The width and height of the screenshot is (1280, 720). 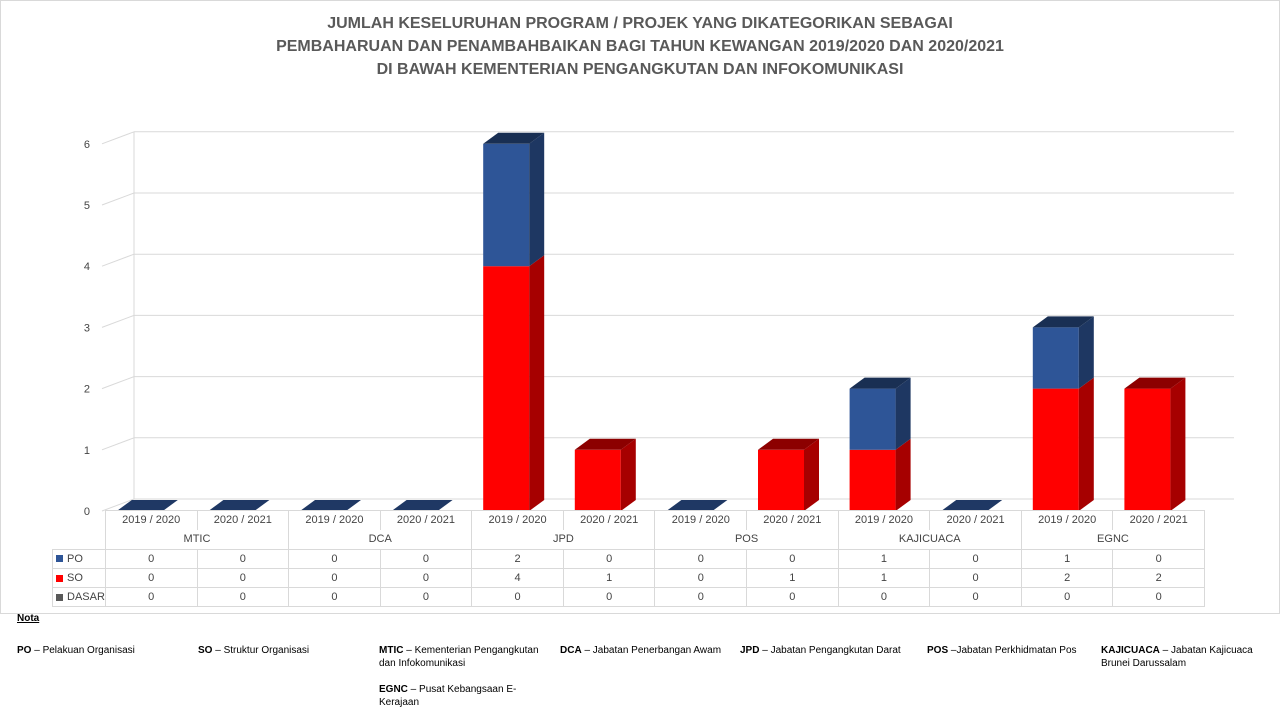 I want to click on note-abbr: KAJICUACA, so click(x=1130, y=650).